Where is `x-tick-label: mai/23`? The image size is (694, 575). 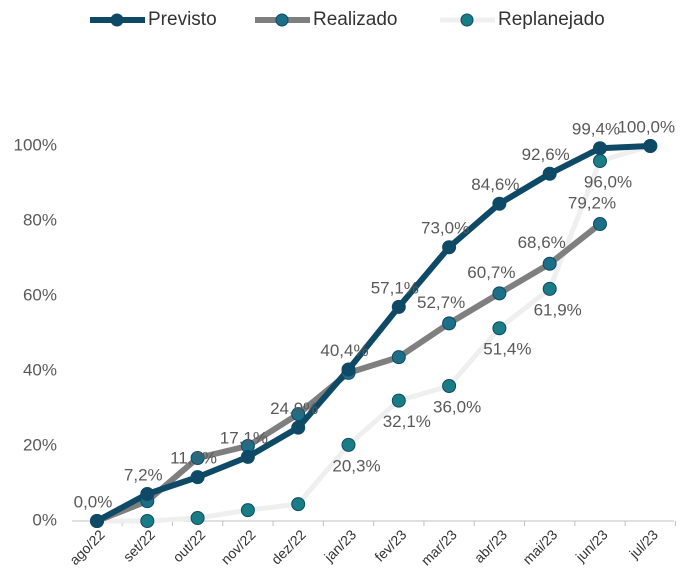
x-tick-label: mai/23 is located at coordinates (539, 546).